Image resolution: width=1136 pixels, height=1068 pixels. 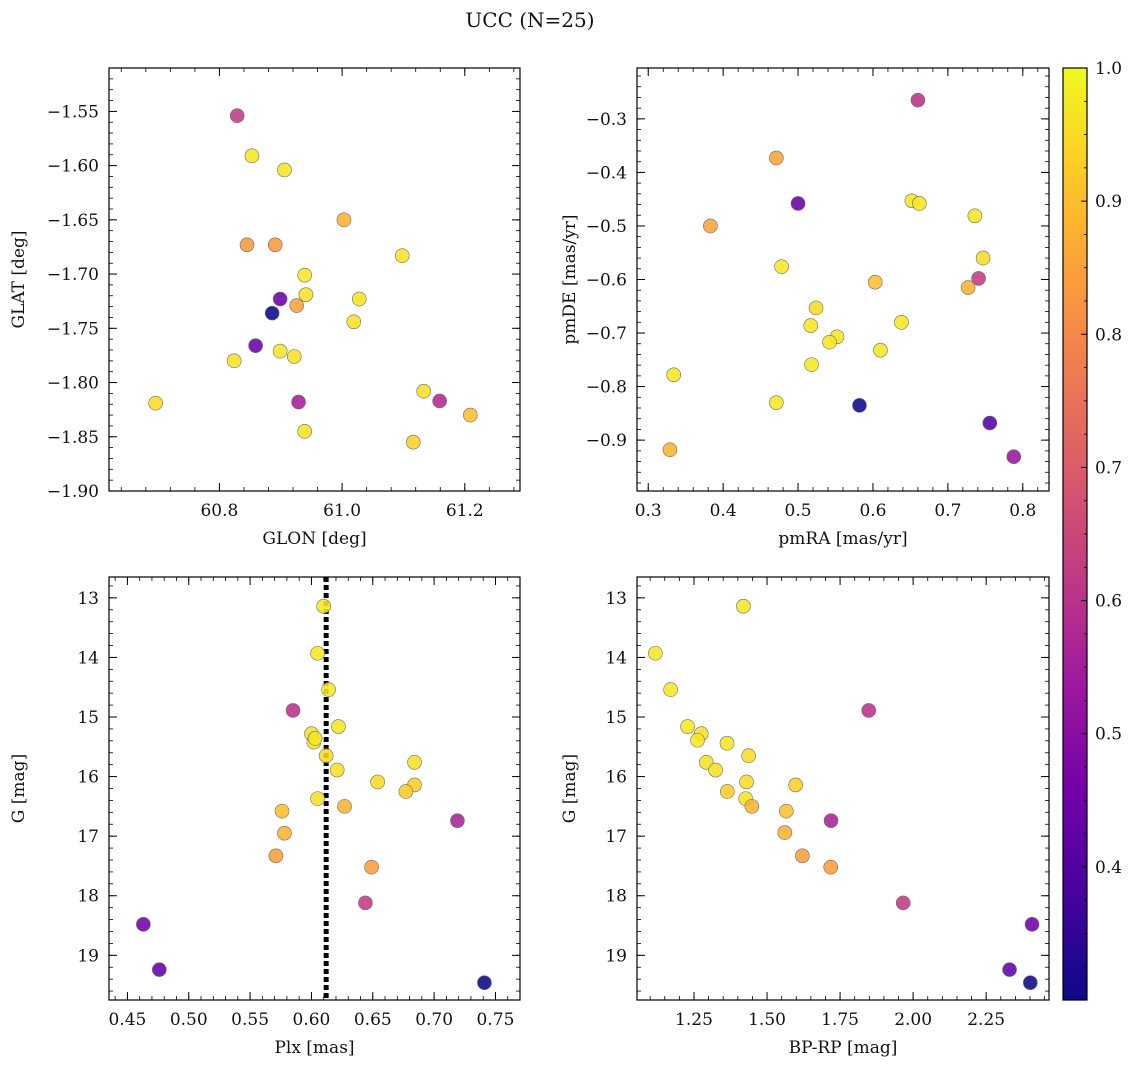 What do you see at coordinates (373, 1020) in the screenshot?
I see `x-tick-label: 0.65` at bounding box center [373, 1020].